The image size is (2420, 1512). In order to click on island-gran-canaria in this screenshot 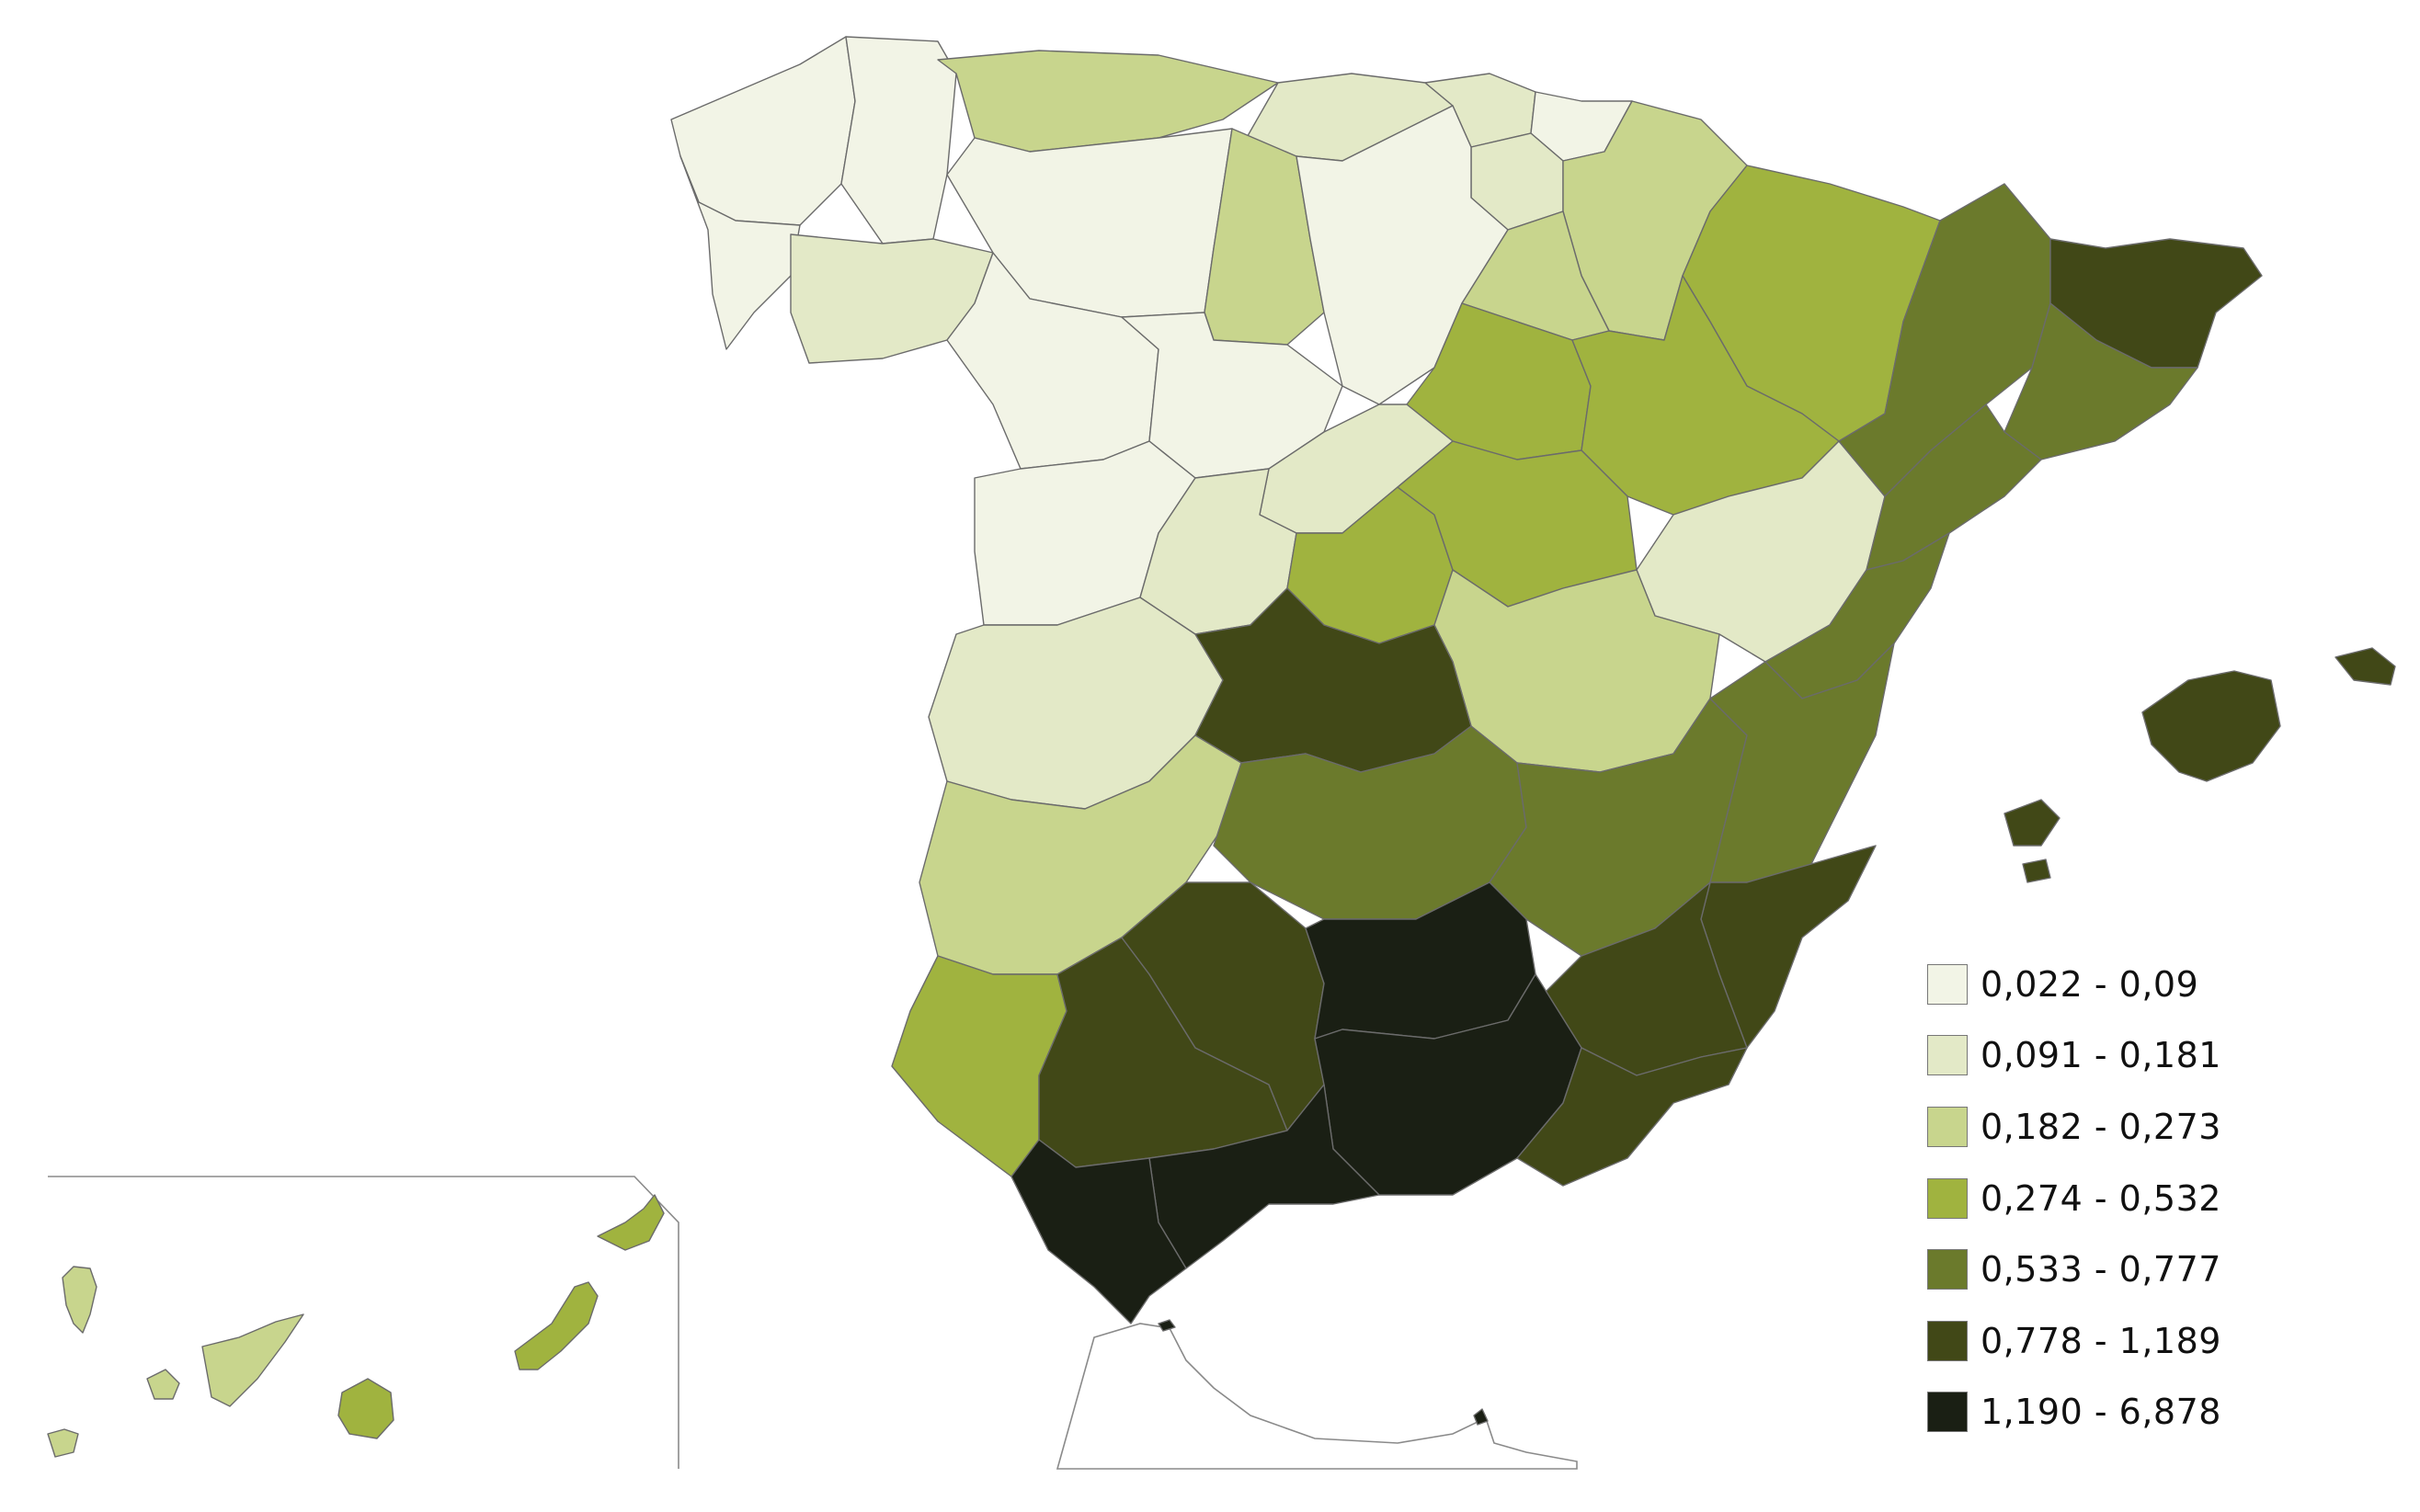, I will do `click(365, 1409)`.